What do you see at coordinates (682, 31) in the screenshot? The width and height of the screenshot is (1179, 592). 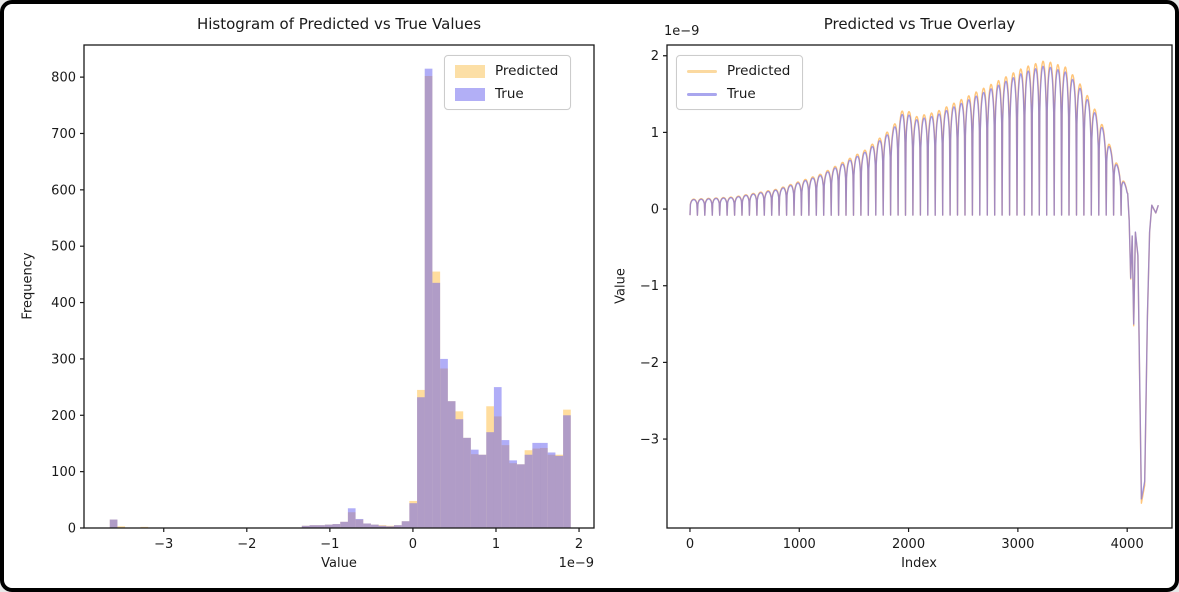 I see `overlay-y-offset-text: 1e−9` at bounding box center [682, 31].